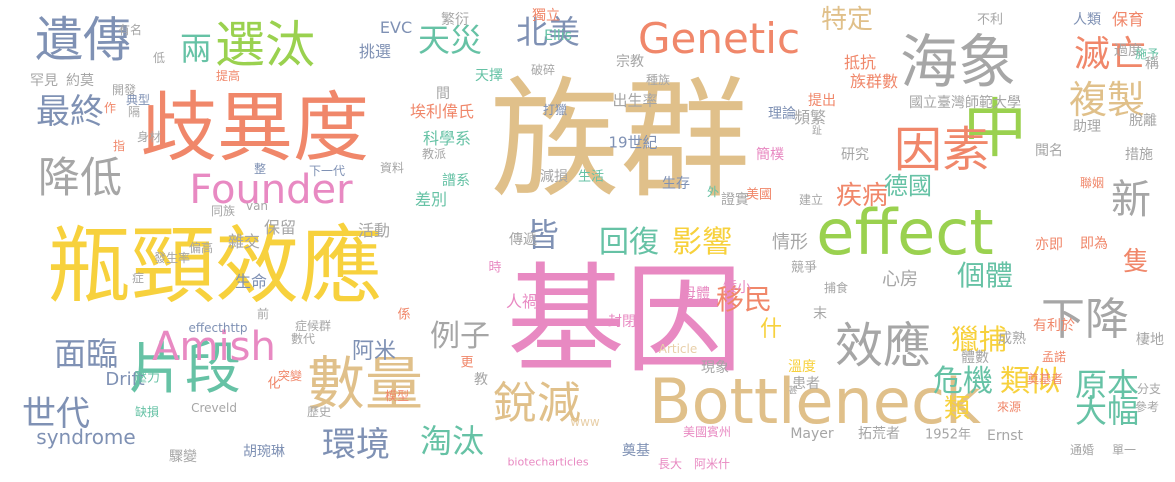 The height and width of the screenshot is (482, 1175). I want to click on cloud-word: 中, so click(995, 130).